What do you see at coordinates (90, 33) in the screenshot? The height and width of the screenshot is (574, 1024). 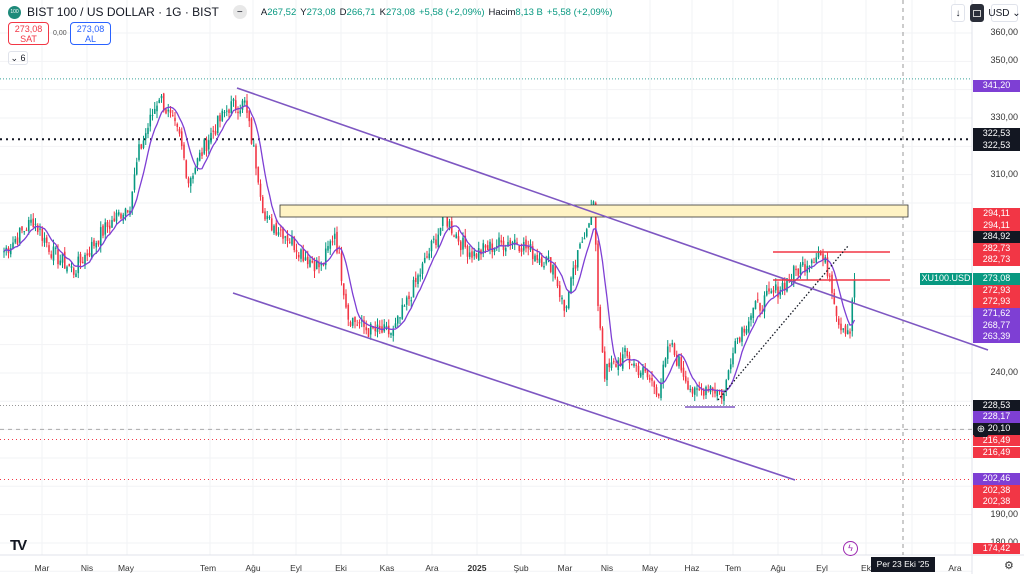 I see `buy-button: 273,08 AL` at bounding box center [90, 33].